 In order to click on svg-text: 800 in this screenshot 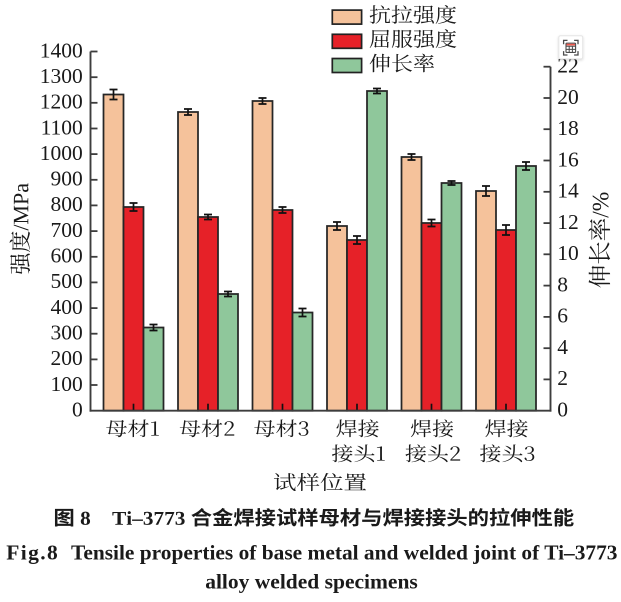, I will do `click(67, 204)`.